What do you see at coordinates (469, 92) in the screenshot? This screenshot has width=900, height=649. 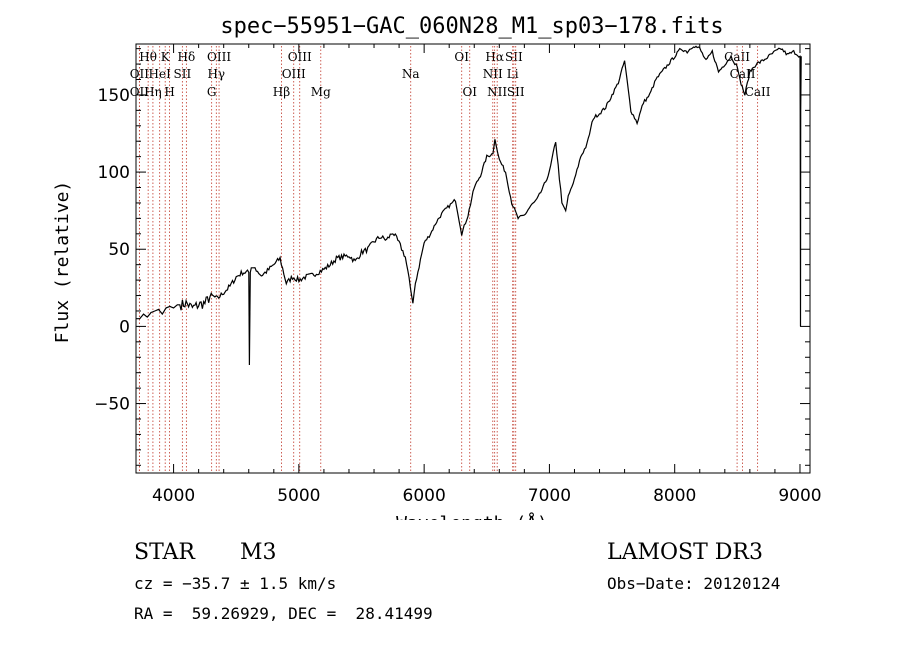 I see `line-label-18: OI` at bounding box center [469, 92].